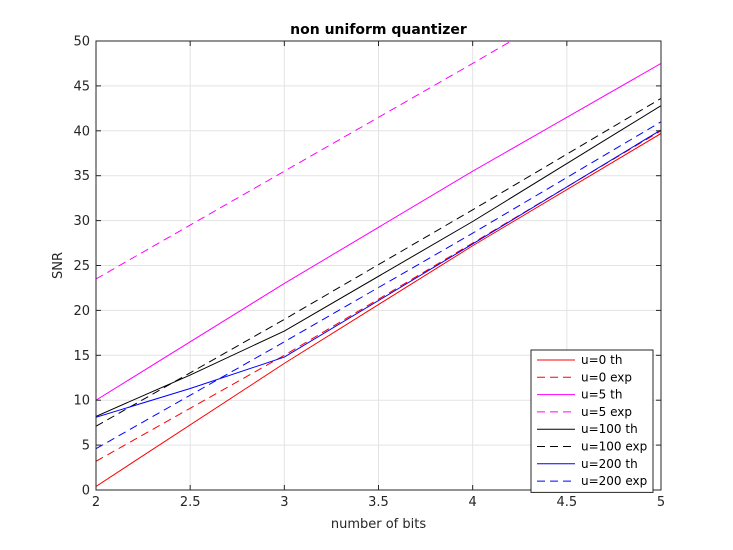 The width and height of the screenshot is (733, 550). What do you see at coordinates (601, 360) in the screenshot?
I see `legend-label: u=0 th` at bounding box center [601, 360].